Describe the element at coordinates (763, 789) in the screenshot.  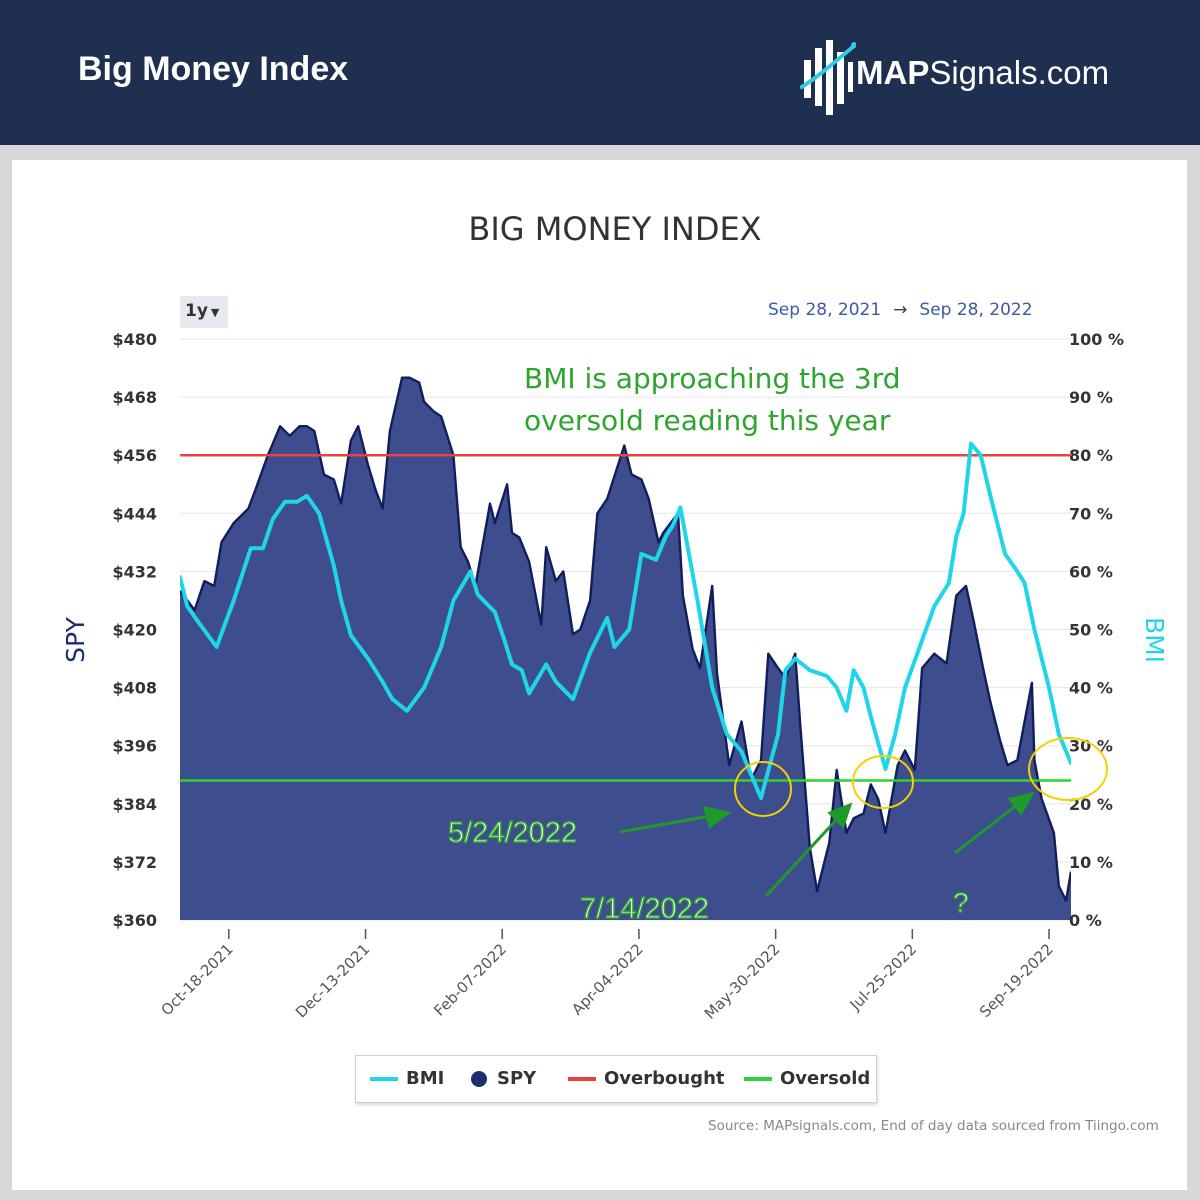
I see `highlight-circle-may` at that location.